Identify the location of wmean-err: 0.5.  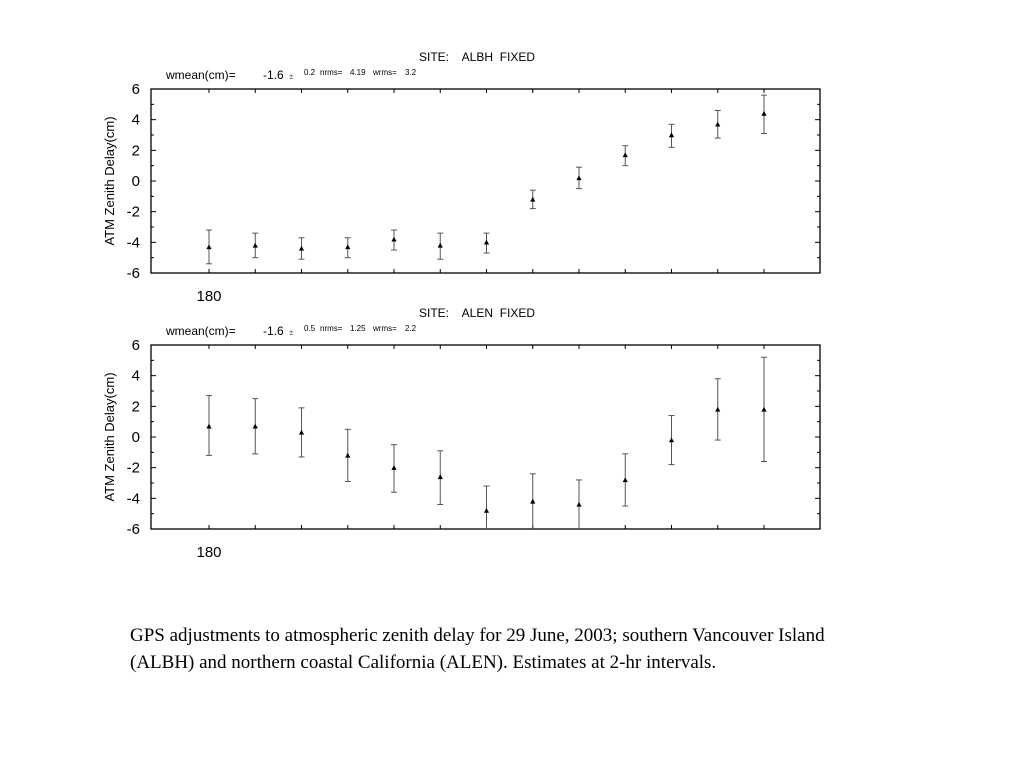
(310, 328).